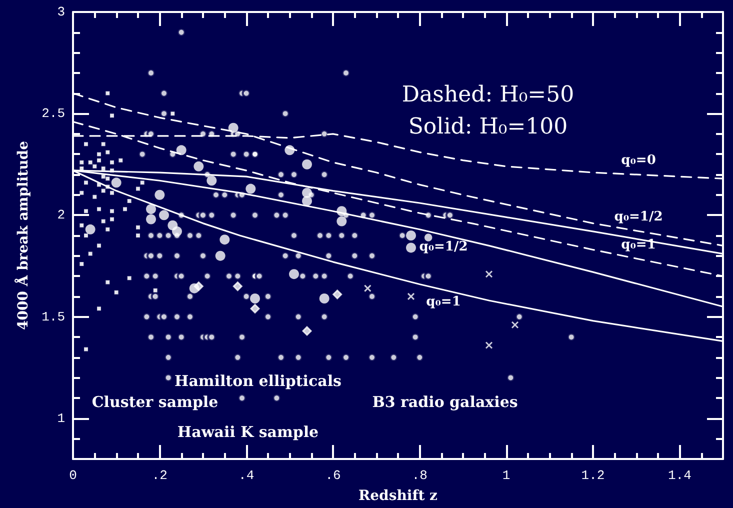 The height and width of the screenshot is (508, 733). Describe the element at coordinates (248, 432) in the screenshot. I see `annotation: Hawaii K sample` at that location.